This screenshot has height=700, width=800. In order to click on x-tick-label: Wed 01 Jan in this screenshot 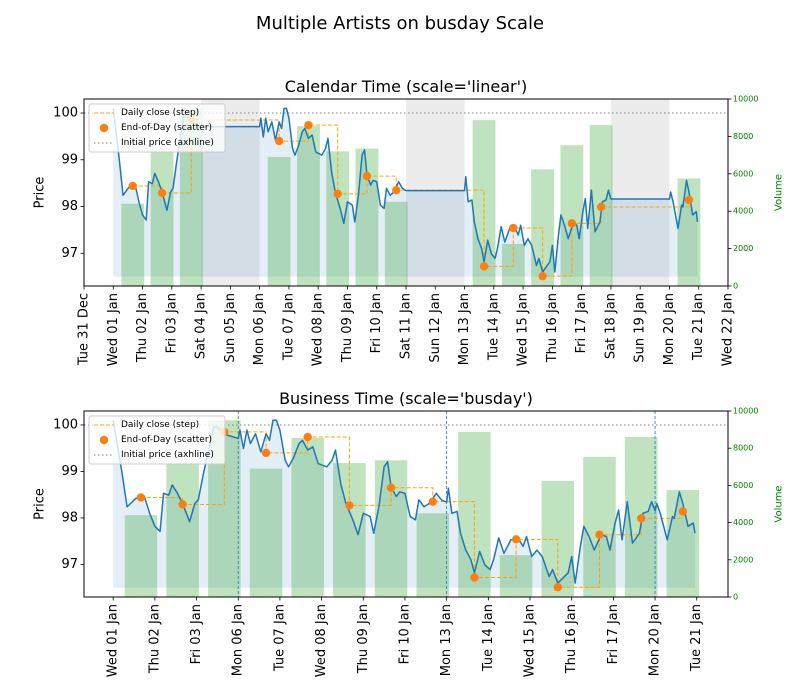, I will do `click(113, 640)`.